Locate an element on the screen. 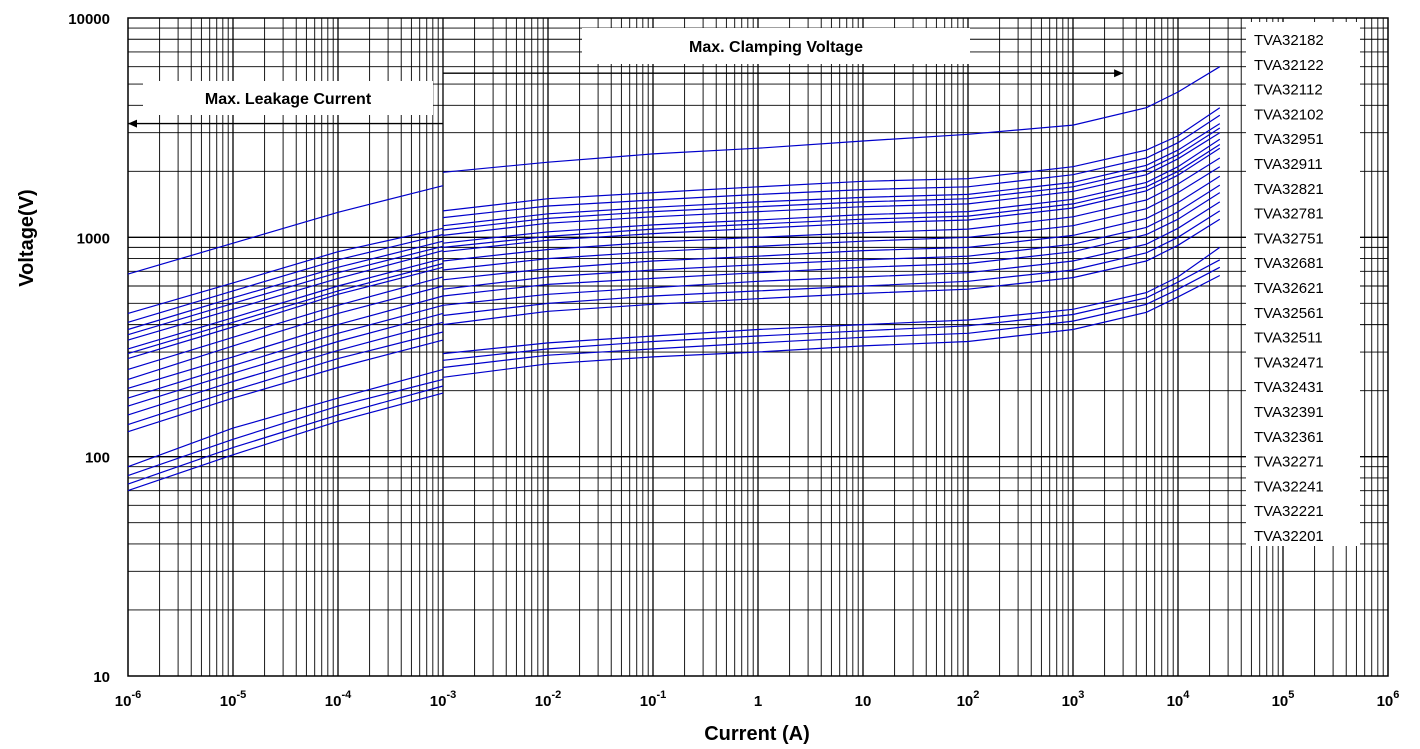 Image resolution: width=1420 pixels, height=749 pixels. series-line-leakage-TVA32271 is located at coordinates (285, 418).